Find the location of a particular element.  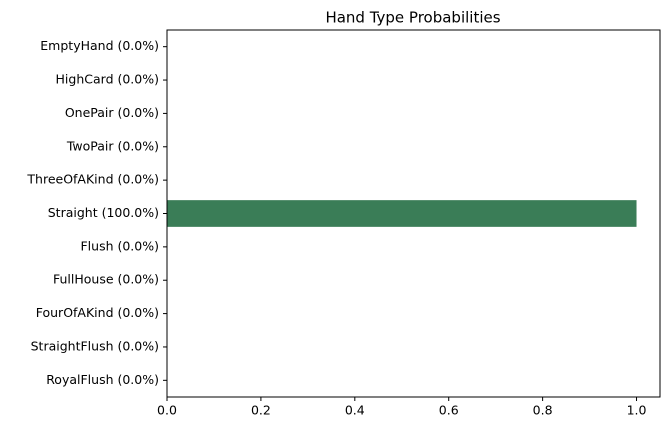

y-tick-label: FourOfAKind (0.0%) is located at coordinates (97, 312).